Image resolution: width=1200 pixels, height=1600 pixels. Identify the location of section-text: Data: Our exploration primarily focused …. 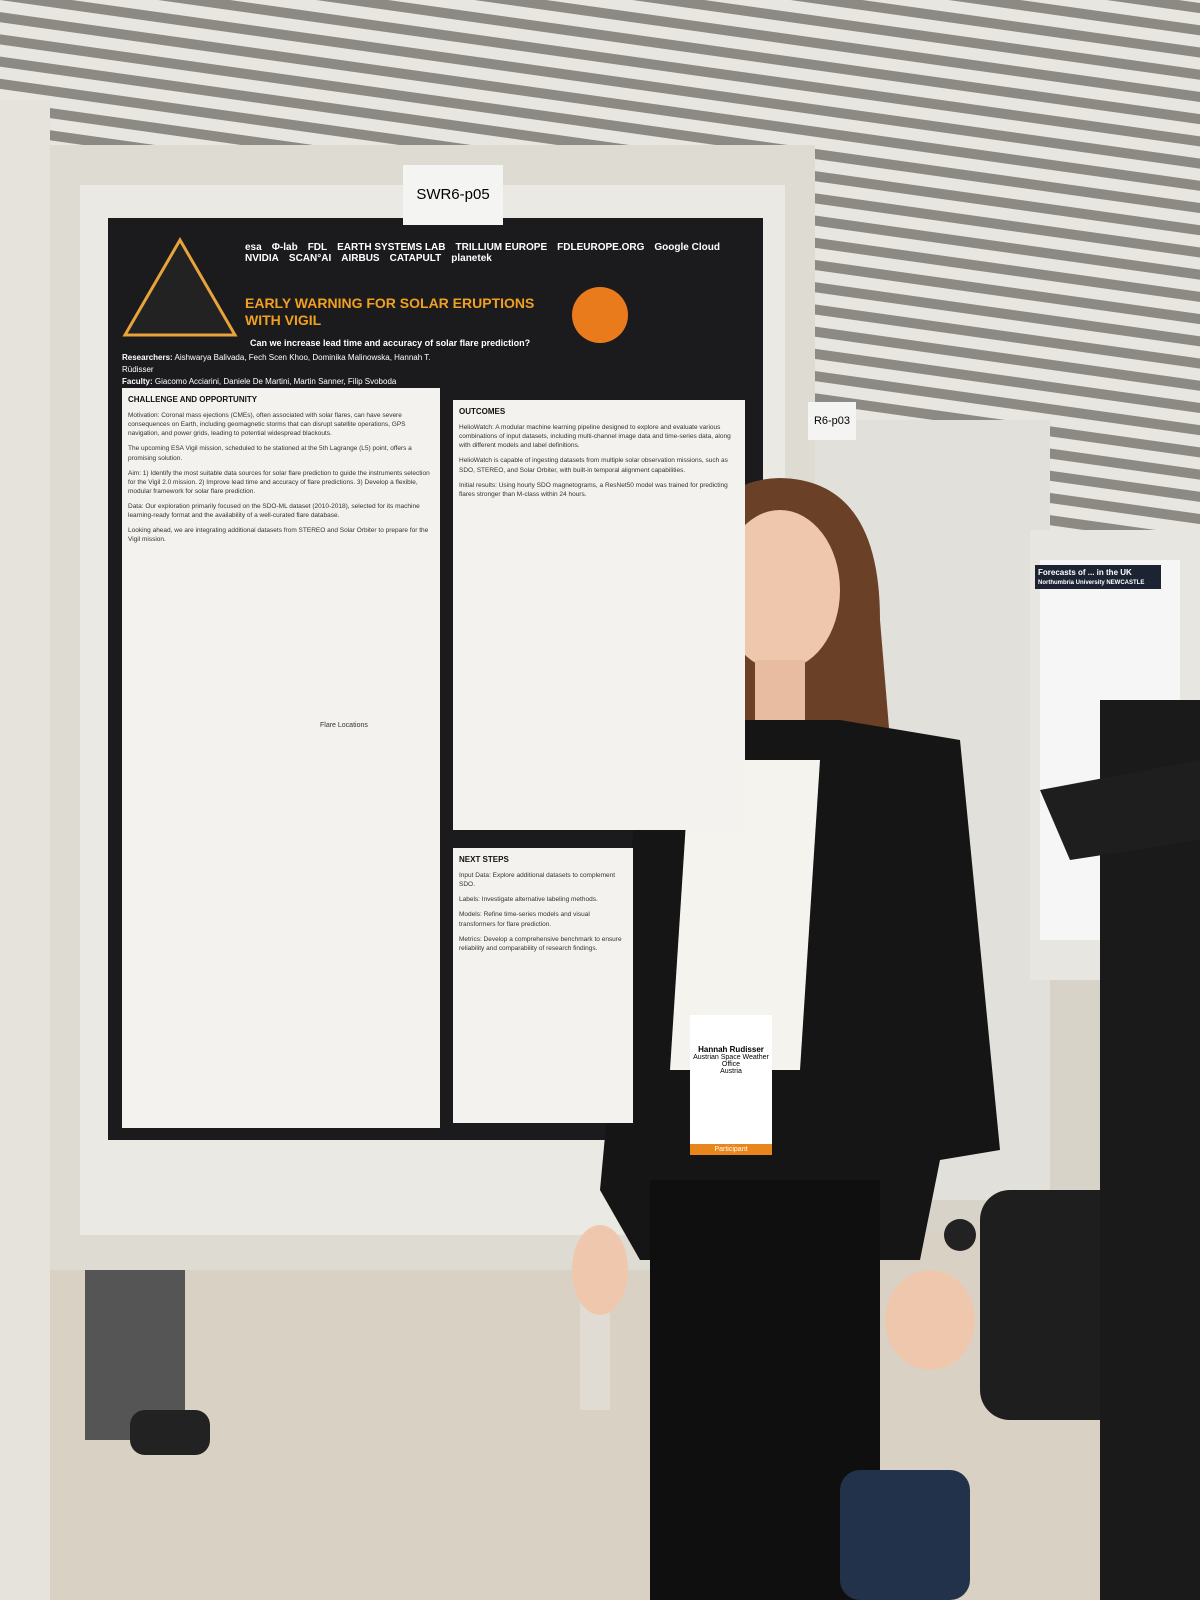
(274, 511).